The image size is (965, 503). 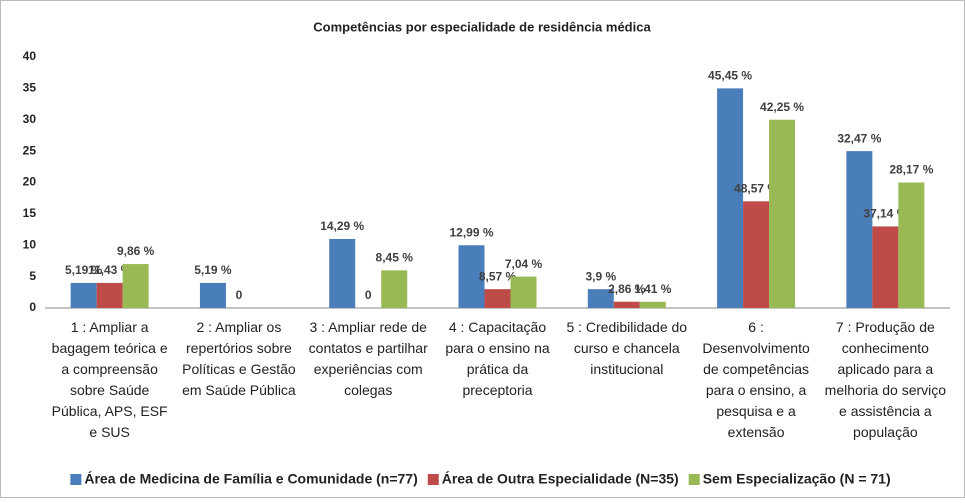 I want to click on legend-label: Sem Especialização (N = 71), so click(x=797, y=479).